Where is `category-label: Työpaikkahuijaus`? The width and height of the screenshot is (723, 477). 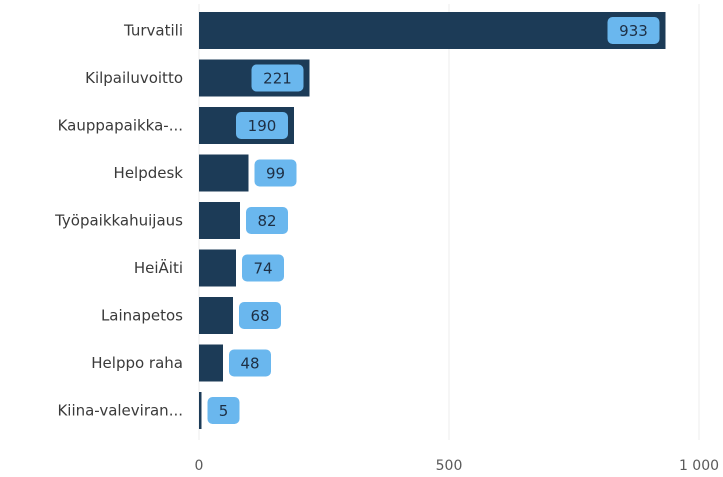 category-label: Työpaikkahuijaus is located at coordinates (118, 221).